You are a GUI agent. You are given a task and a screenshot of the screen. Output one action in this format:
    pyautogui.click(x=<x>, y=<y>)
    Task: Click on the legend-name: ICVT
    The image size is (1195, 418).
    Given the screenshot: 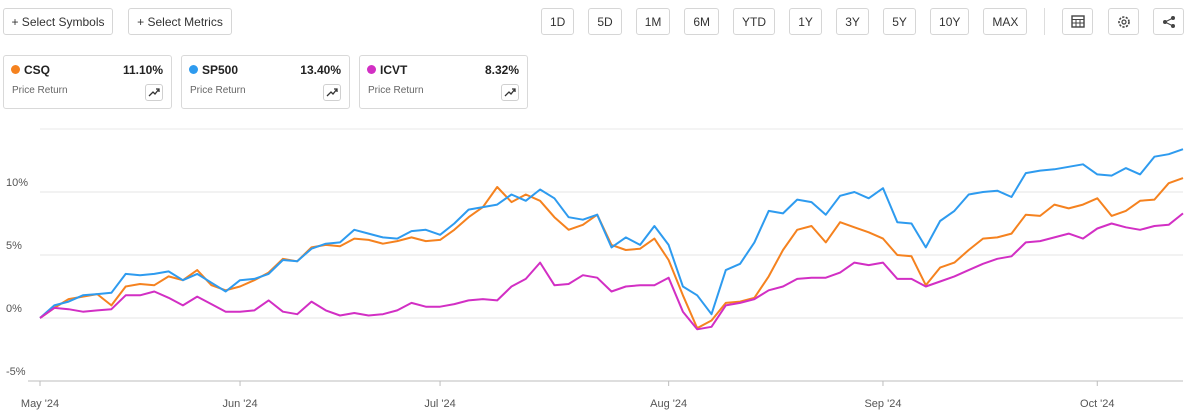 What is the action you would take?
    pyautogui.click(x=394, y=70)
    